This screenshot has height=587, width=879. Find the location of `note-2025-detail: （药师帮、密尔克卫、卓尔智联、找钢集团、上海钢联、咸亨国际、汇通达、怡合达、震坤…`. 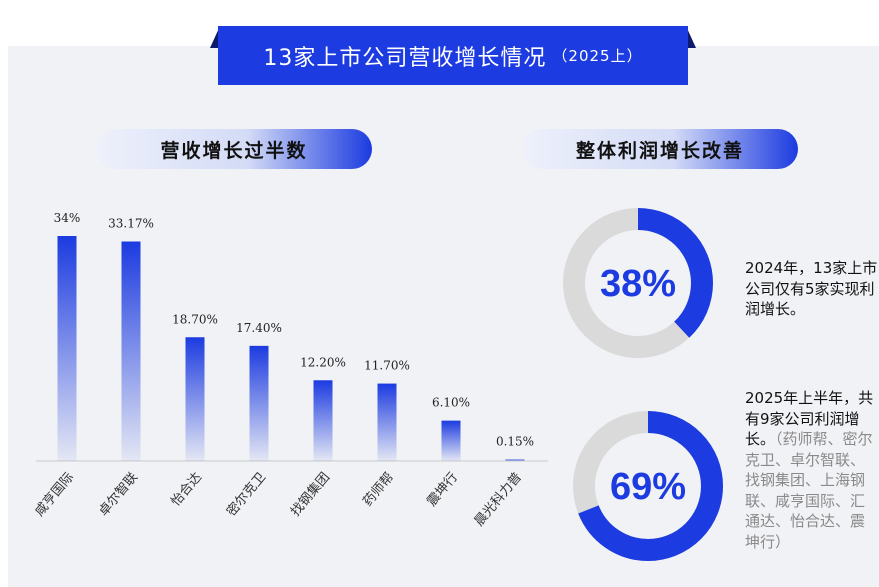

note-2025-detail: （药师帮、密尔克卫、卓尔智联、找钢集团、上海钢联、咸亨国际、汇通达、怡合达、震坤… is located at coordinates (809, 490).